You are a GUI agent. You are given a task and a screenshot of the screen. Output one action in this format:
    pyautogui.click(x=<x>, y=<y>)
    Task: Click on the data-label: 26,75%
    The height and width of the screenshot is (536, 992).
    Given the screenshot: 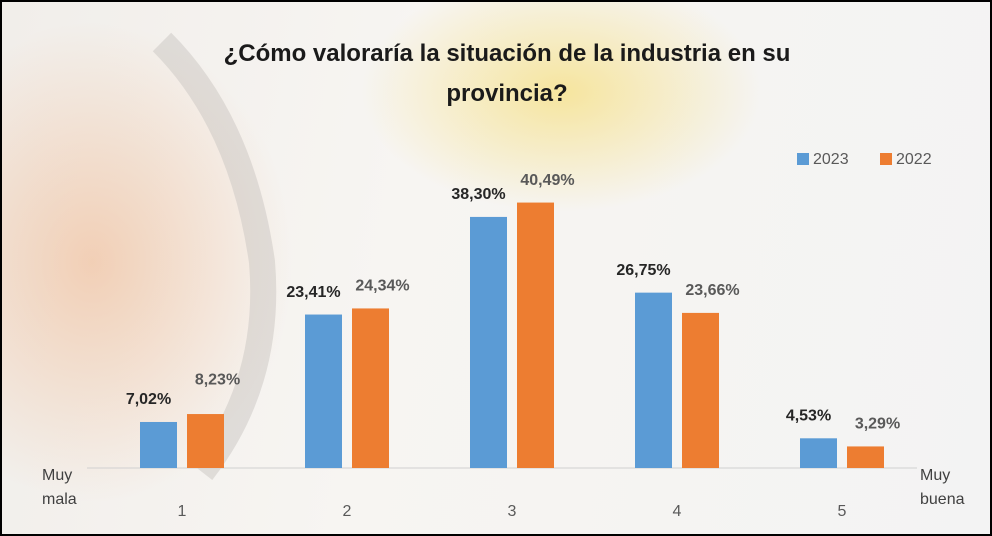 What is the action you would take?
    pyautogui.click(x=643, y=270)
    